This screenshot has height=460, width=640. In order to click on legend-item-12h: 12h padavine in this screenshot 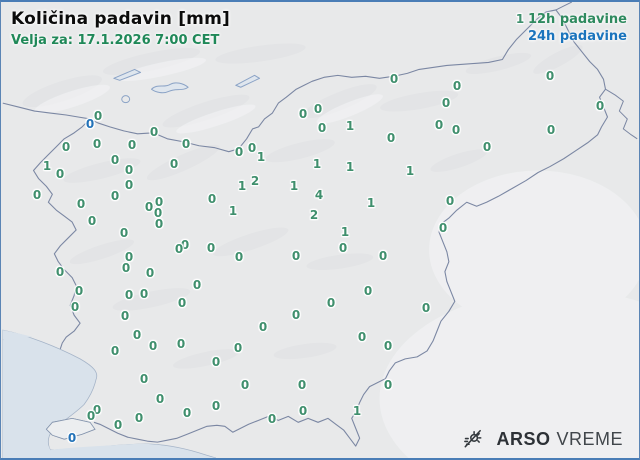, I will do `click(577, 19)`.